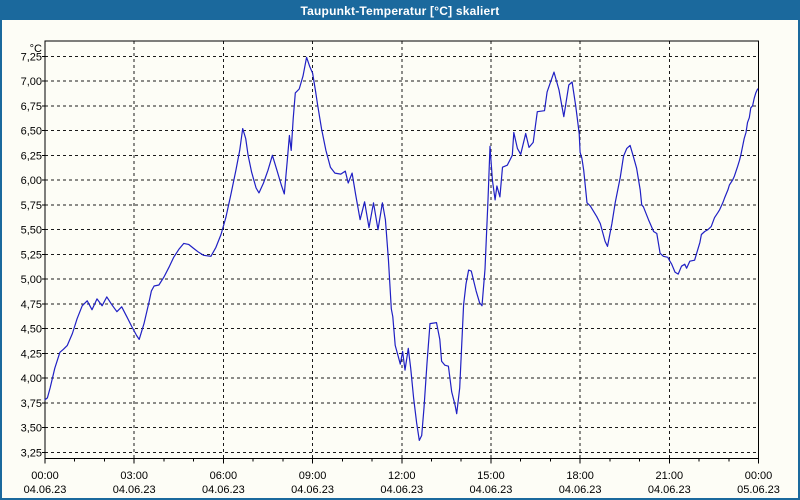 The image size is (800, 500). I want to click on y-tick-label: 6,25, so click(31, 156).